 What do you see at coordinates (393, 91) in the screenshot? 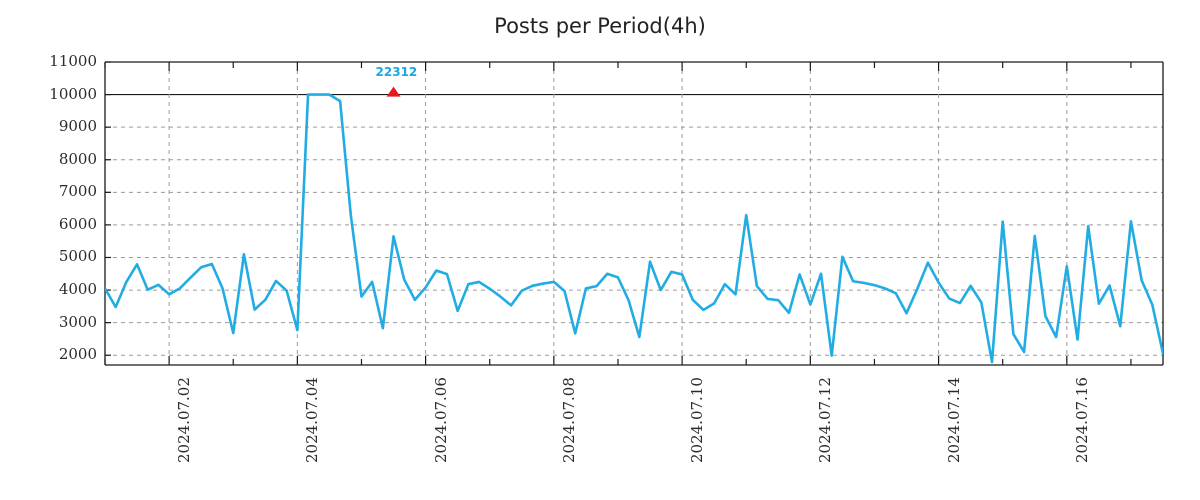
I see `peak-marker-triangle-icon` at bounding box center [393, 91].